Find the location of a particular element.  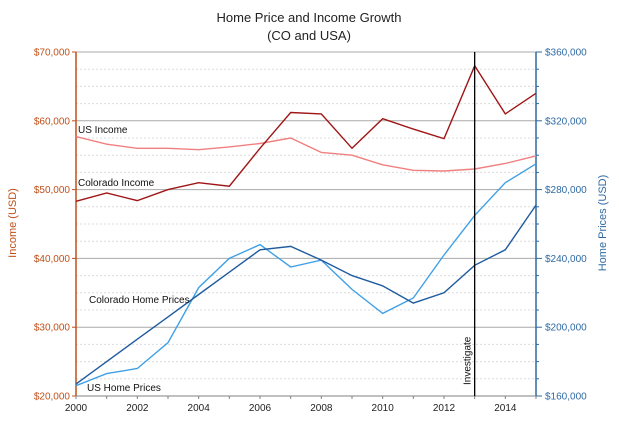

right-axis-label: Home Prices (USD) is located at coordinates (603, 223).